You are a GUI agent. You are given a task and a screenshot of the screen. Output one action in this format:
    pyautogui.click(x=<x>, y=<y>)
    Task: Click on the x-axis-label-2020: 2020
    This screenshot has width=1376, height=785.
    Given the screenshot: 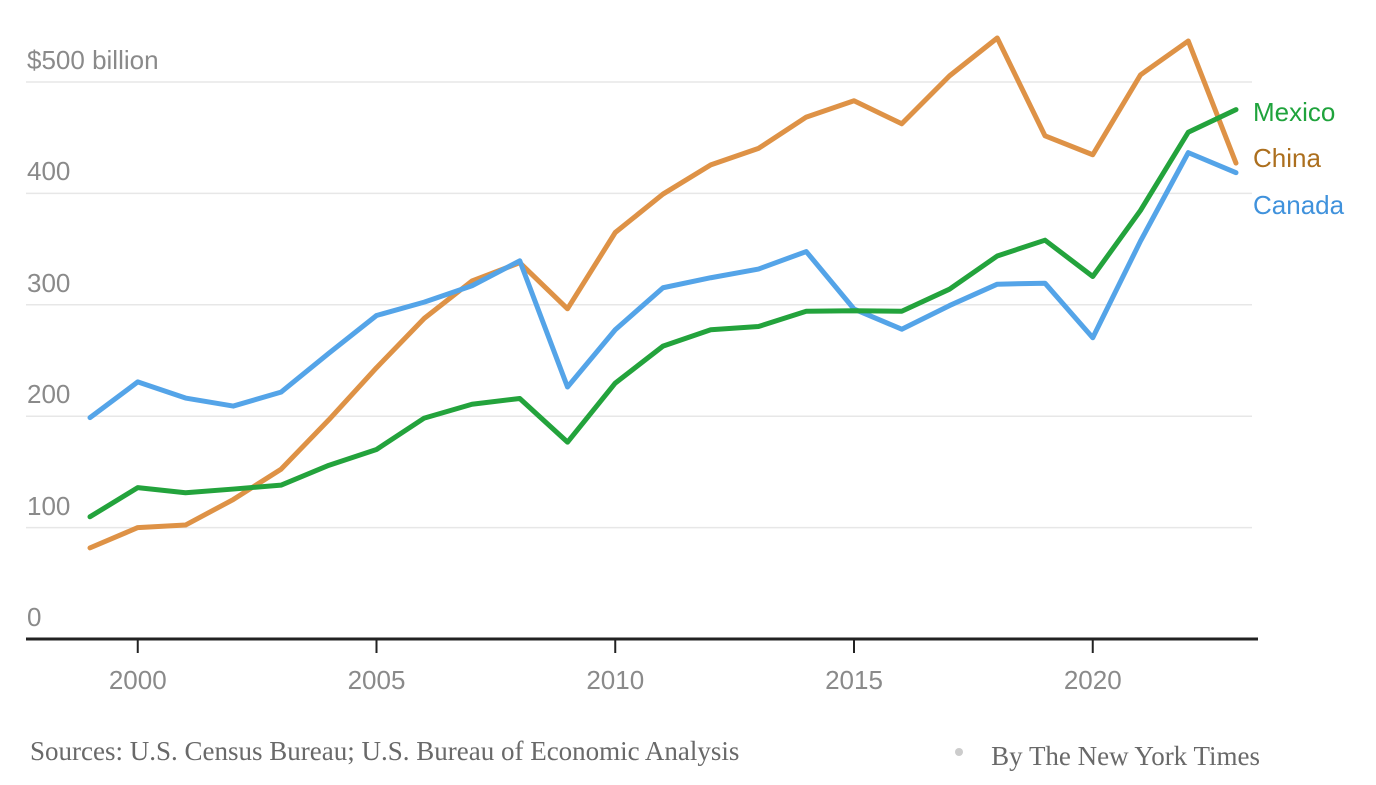 What is the action you would take?
    pyautogui.click(x=1092, y=680)
    